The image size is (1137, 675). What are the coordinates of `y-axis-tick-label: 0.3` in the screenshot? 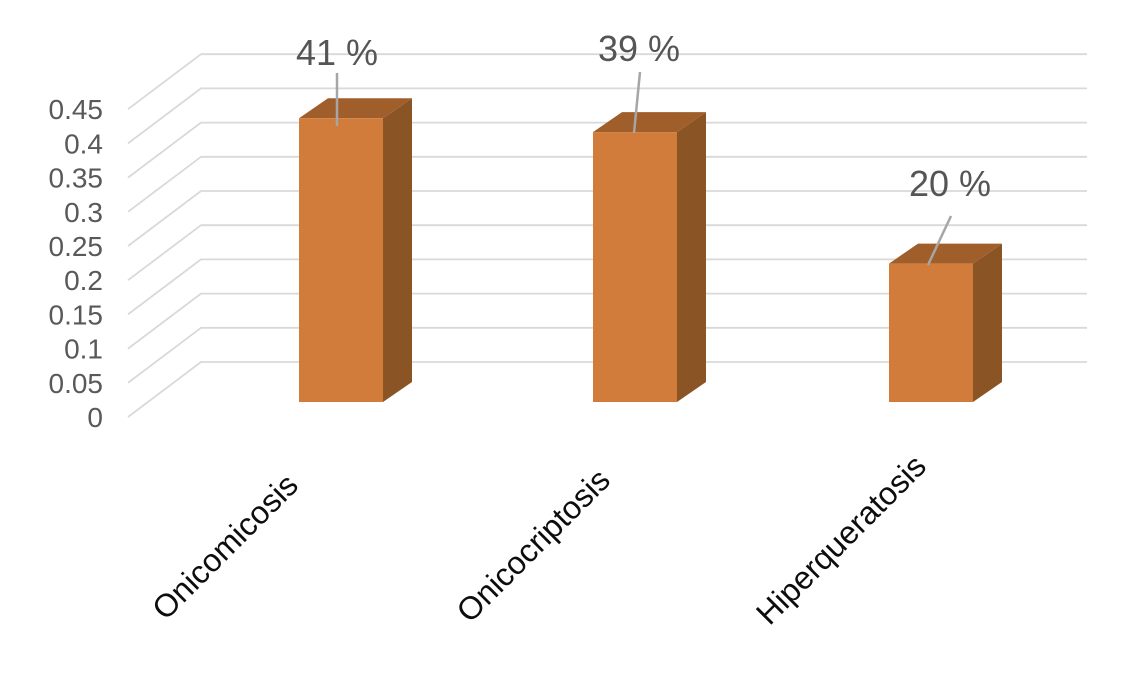 It's located at (83, 212).